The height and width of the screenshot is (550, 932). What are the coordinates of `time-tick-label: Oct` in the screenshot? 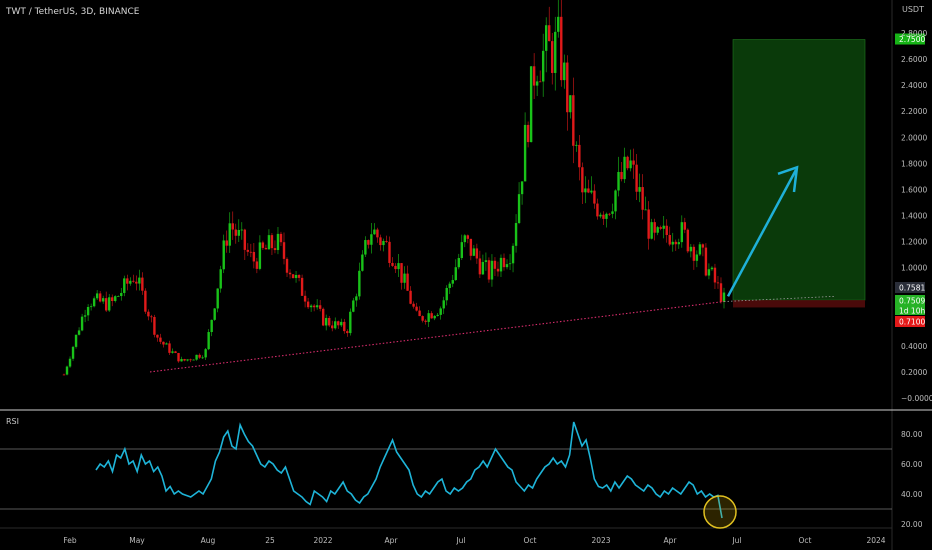 It's located at (530, 540).